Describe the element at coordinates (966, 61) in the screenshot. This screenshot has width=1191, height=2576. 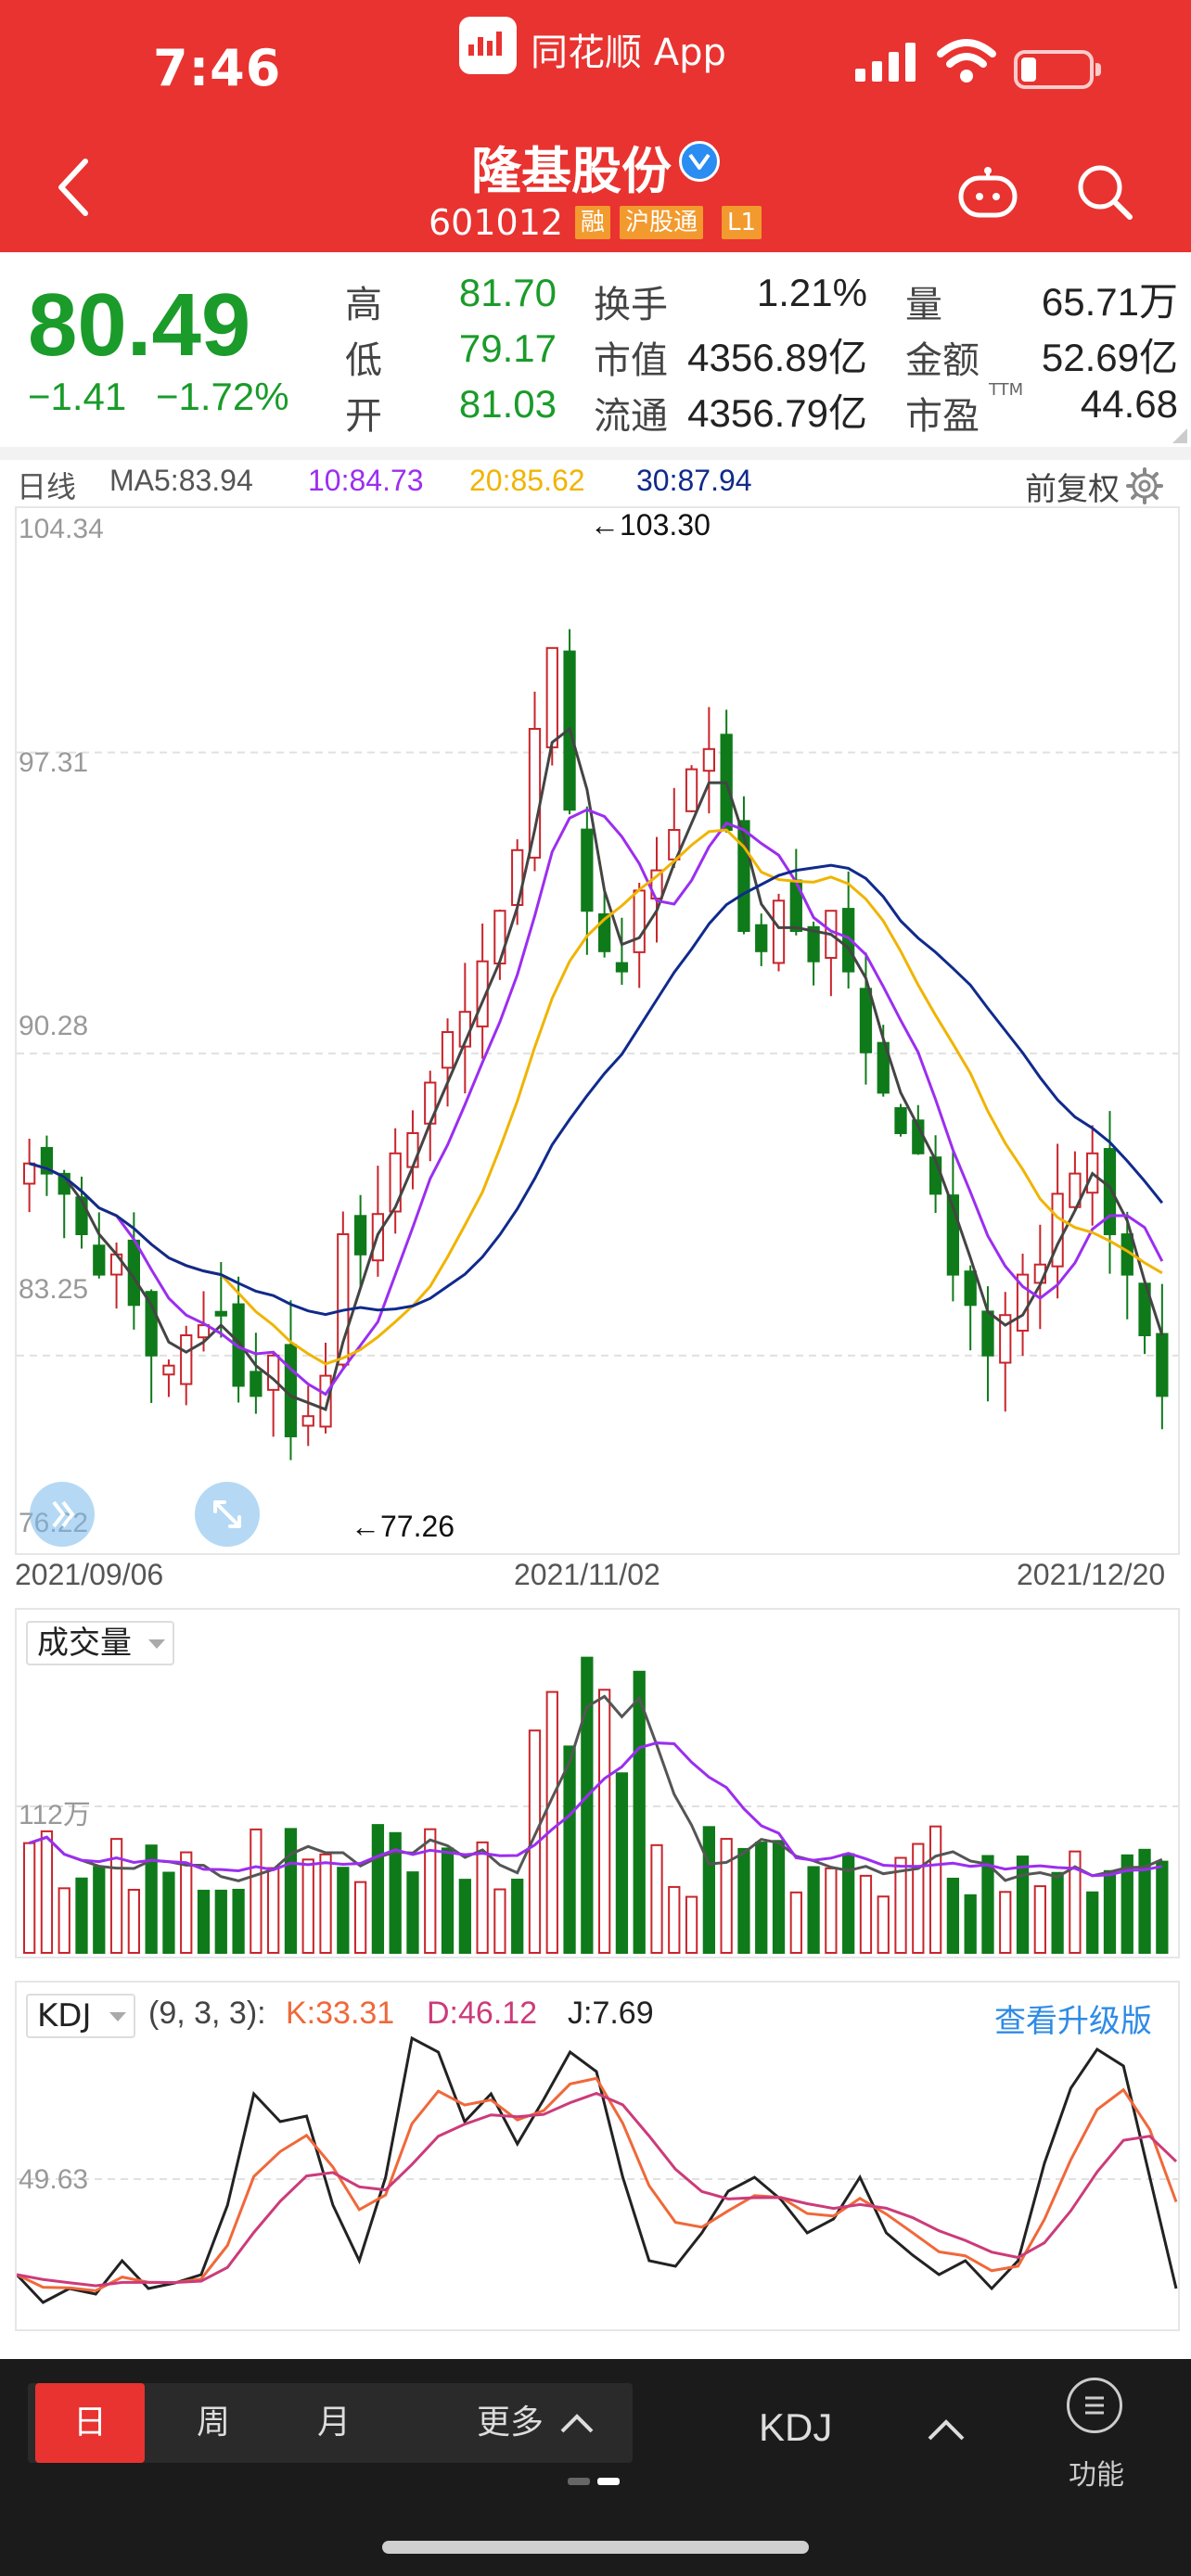
I see `wifi-icon` at that location.